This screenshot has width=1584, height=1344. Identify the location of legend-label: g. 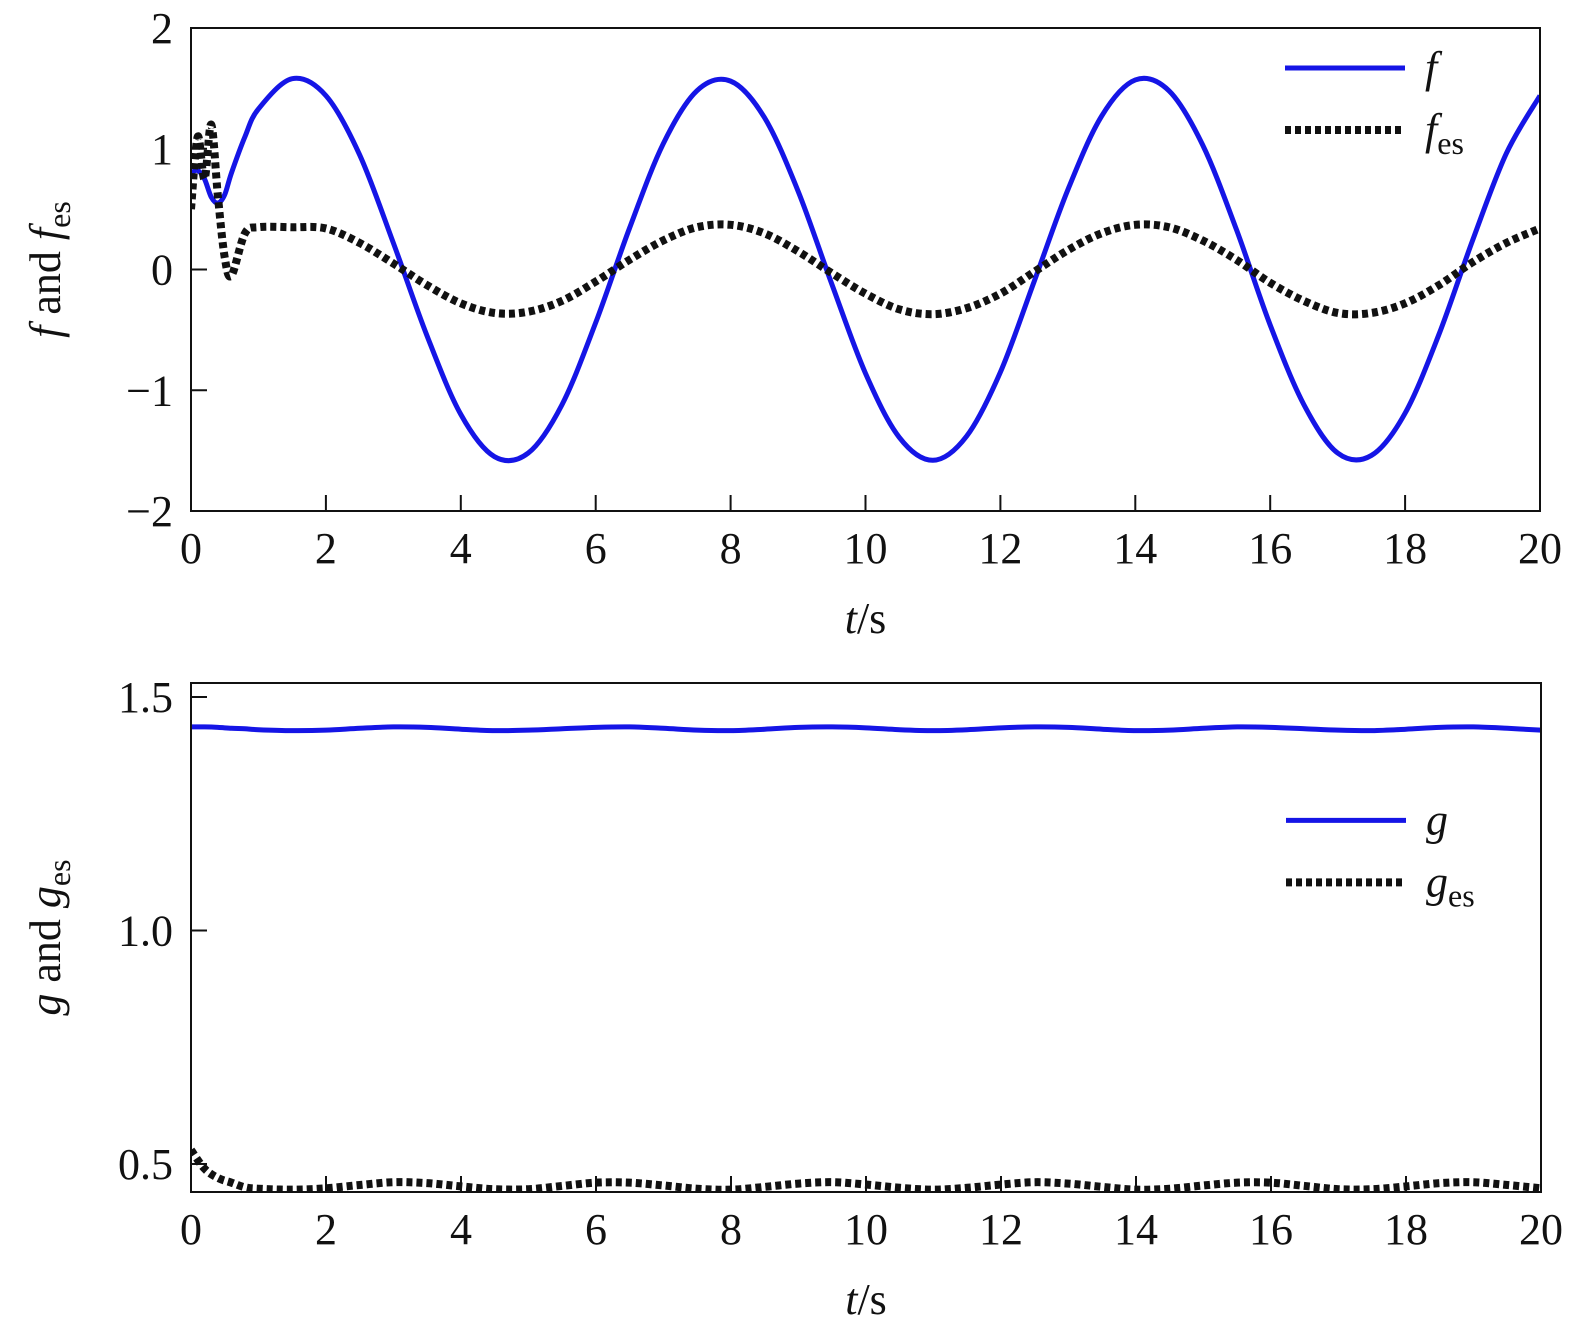
(1437, 819).